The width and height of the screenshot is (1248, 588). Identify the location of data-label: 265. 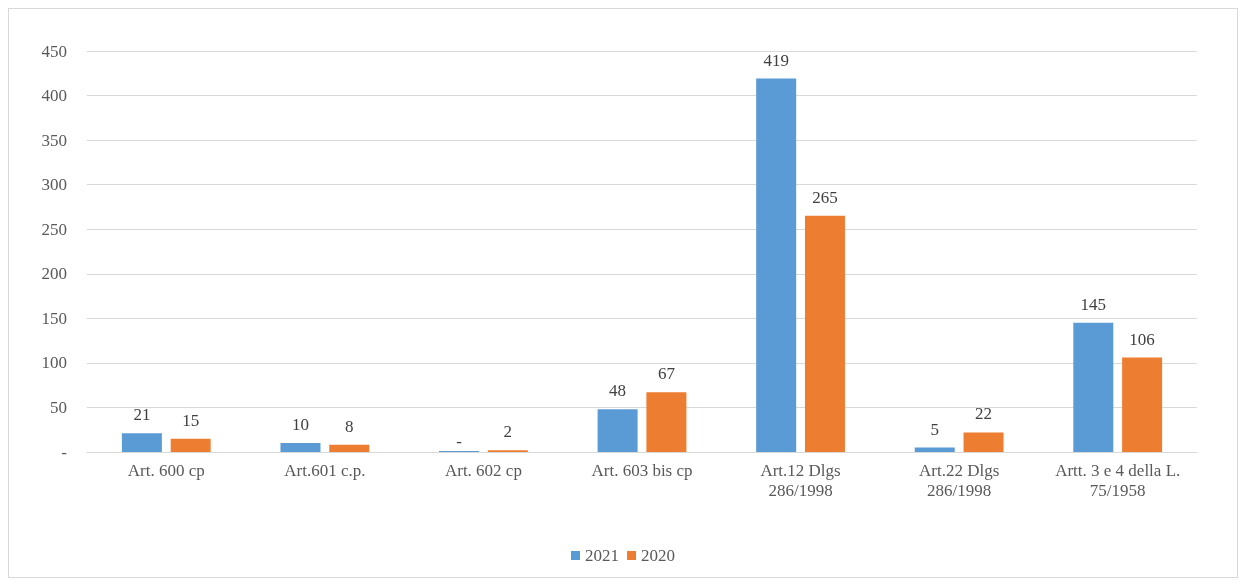
(825, 197).